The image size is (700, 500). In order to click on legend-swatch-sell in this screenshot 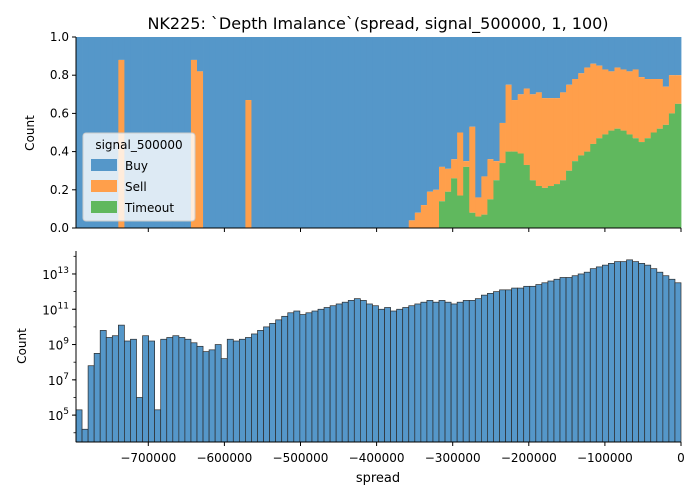, I will do `click(104, 186)`.